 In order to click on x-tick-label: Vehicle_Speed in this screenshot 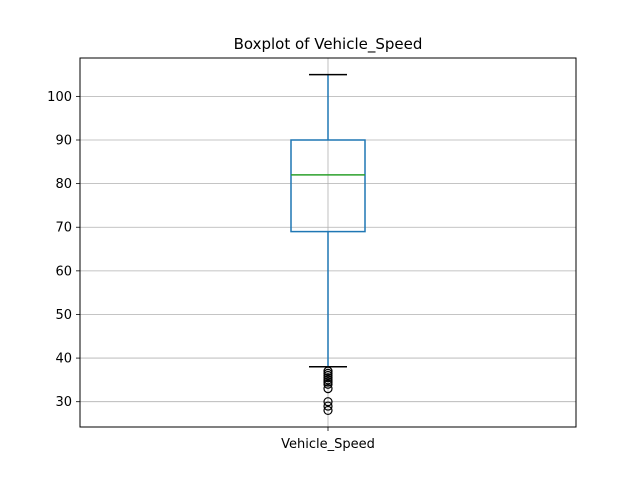, I will do `click(328, 444)`.